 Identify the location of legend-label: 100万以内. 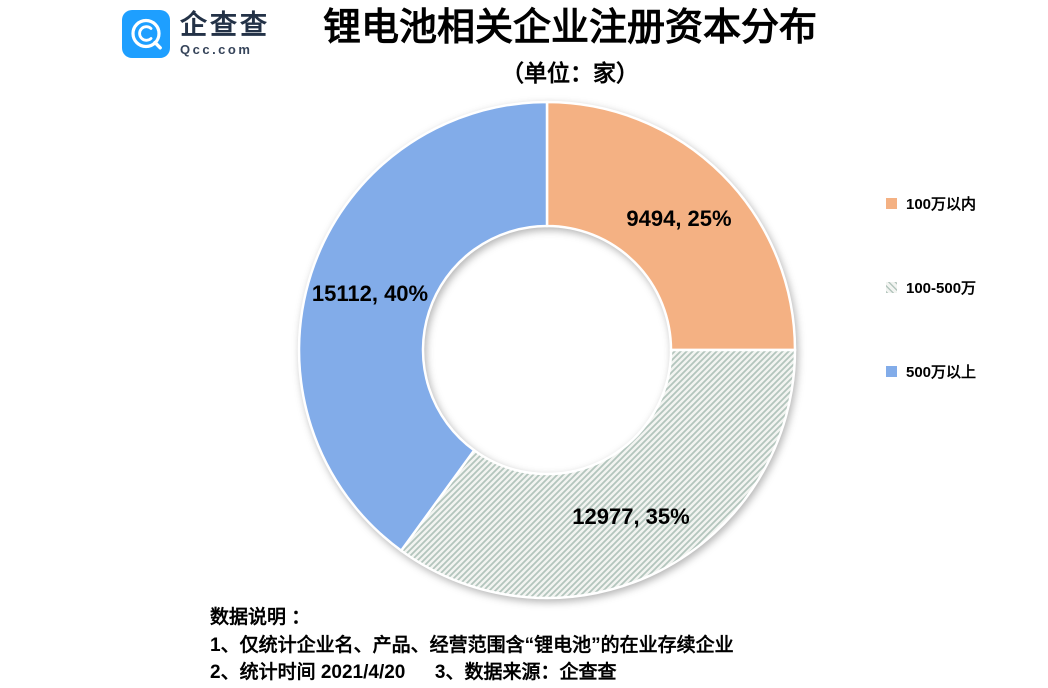
(941, 204).